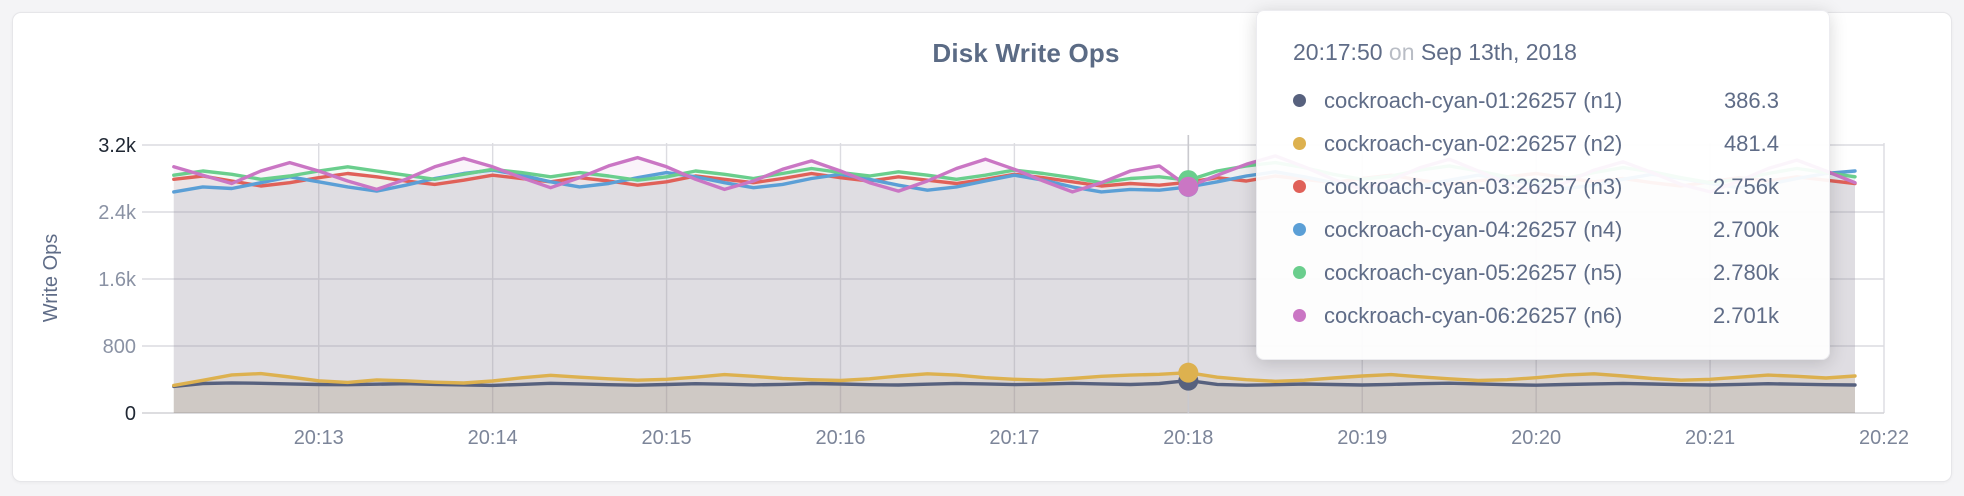 The width and height of the screenshot is (1964, 496). Describe the element at coordinates (1751, 143) in the screenshot. I see `series-value: 481.4` at that location.